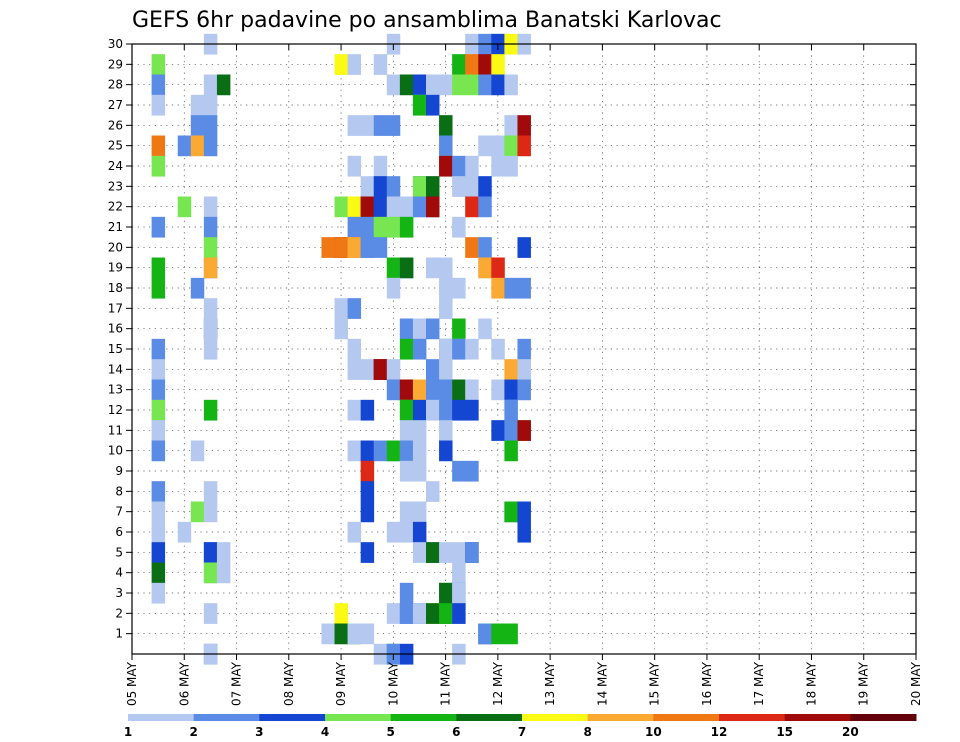 This screenshot has height=742, width=960. What do you see at coordinates (128, 732) in the screenshot?
I see `legend-label: 1` at bounding box center [128, 732].